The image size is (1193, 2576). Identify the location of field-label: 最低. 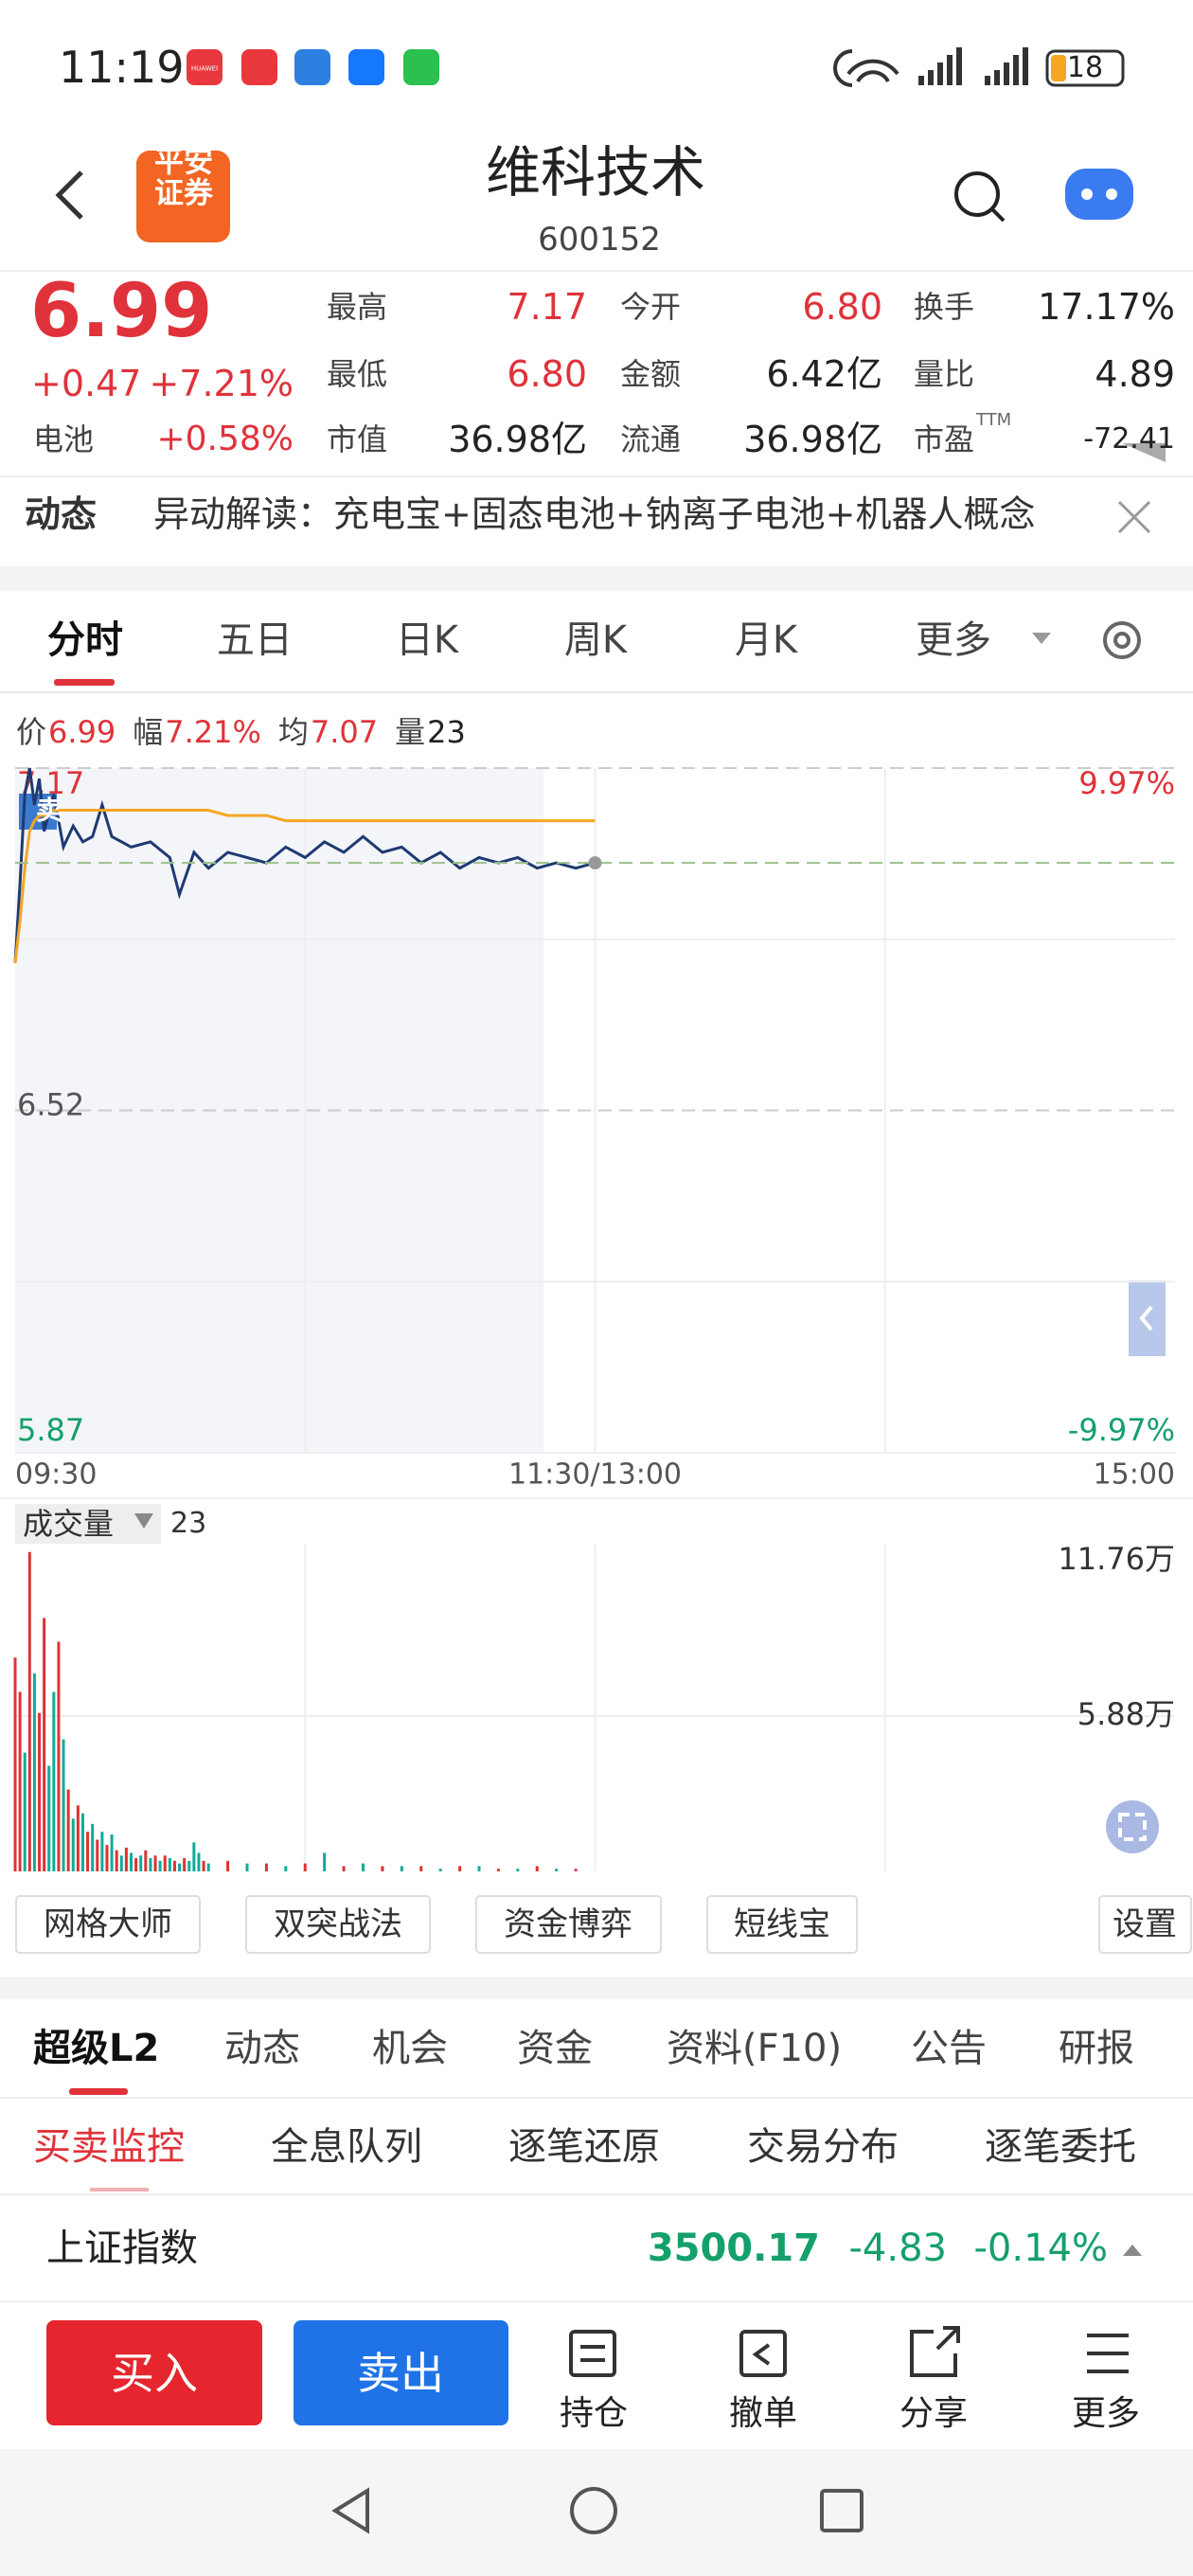
(357, 374).